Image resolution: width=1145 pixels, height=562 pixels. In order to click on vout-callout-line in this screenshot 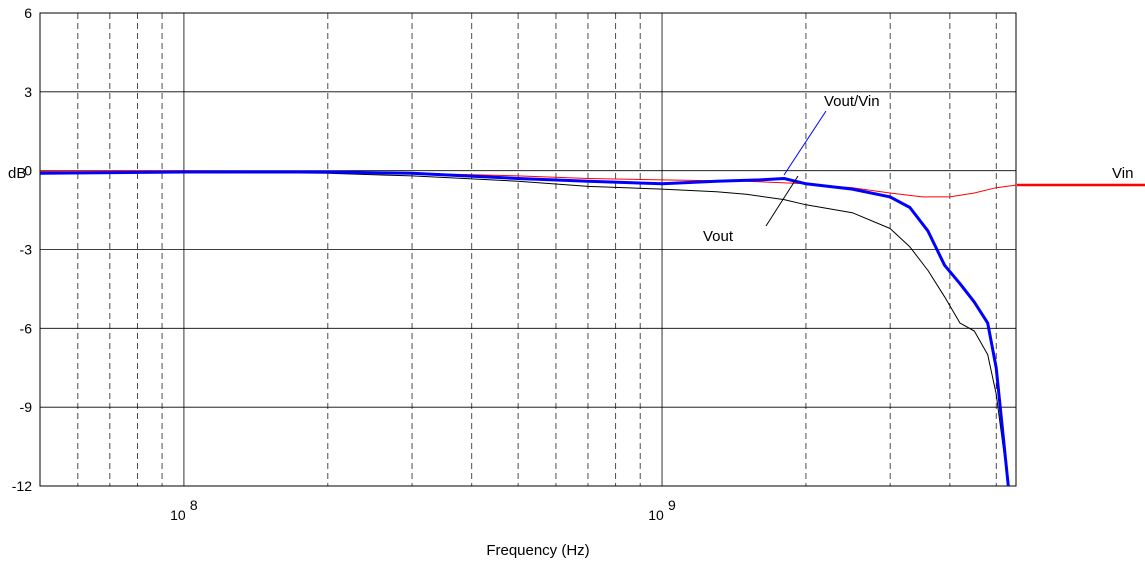, I will do `click(782, 201)`.